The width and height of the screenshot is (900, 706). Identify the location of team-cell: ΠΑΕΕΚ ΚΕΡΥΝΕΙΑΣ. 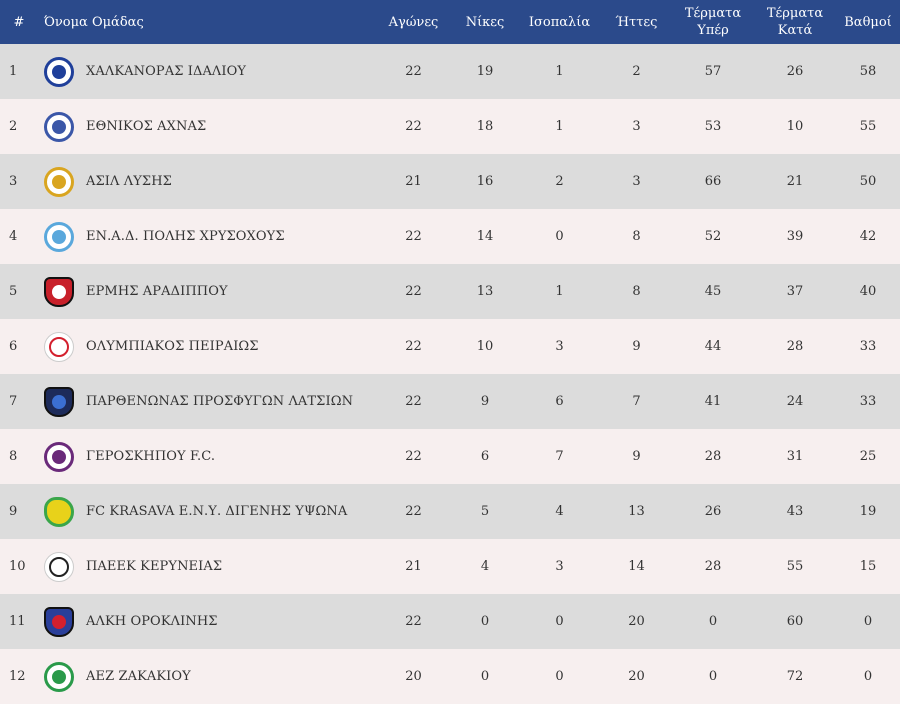
(206, 566).